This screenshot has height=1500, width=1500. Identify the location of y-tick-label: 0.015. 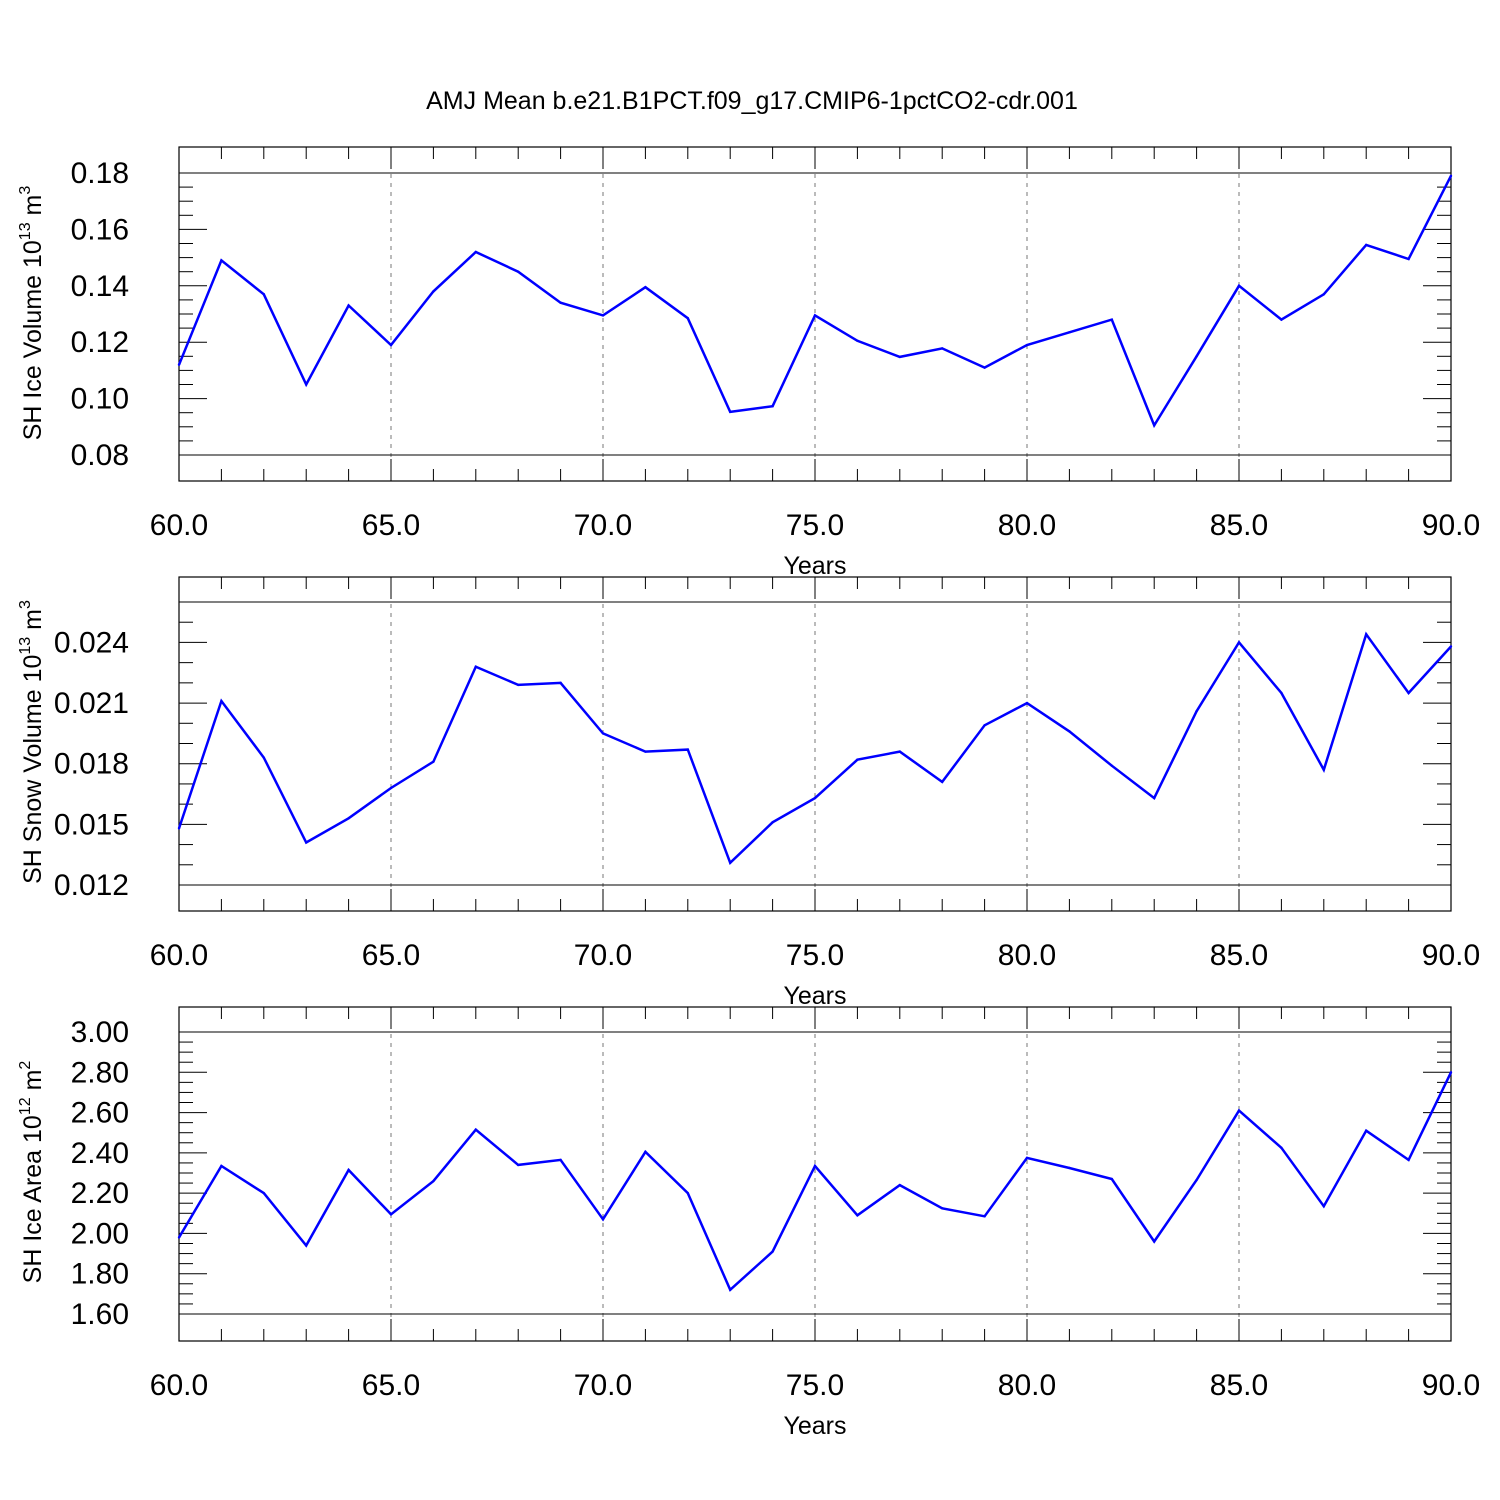
(91, 824).